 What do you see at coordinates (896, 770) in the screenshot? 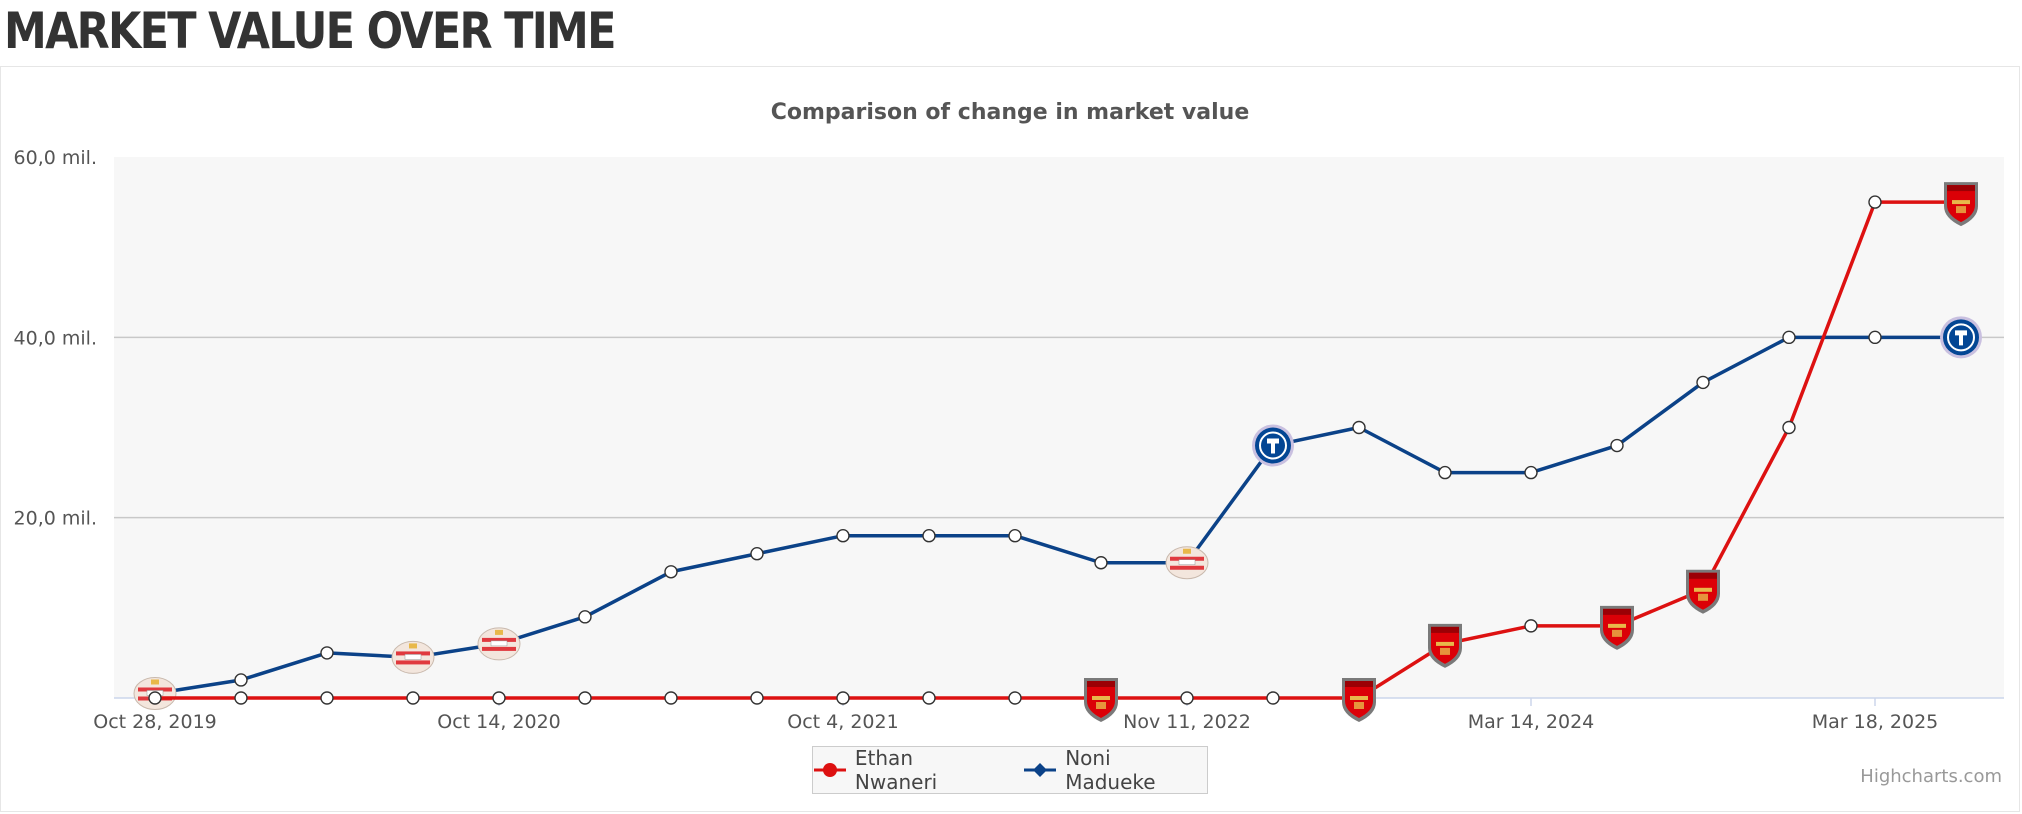
I see `legend-label: Ethan Nwaneri` at bounding box center [896, 770].